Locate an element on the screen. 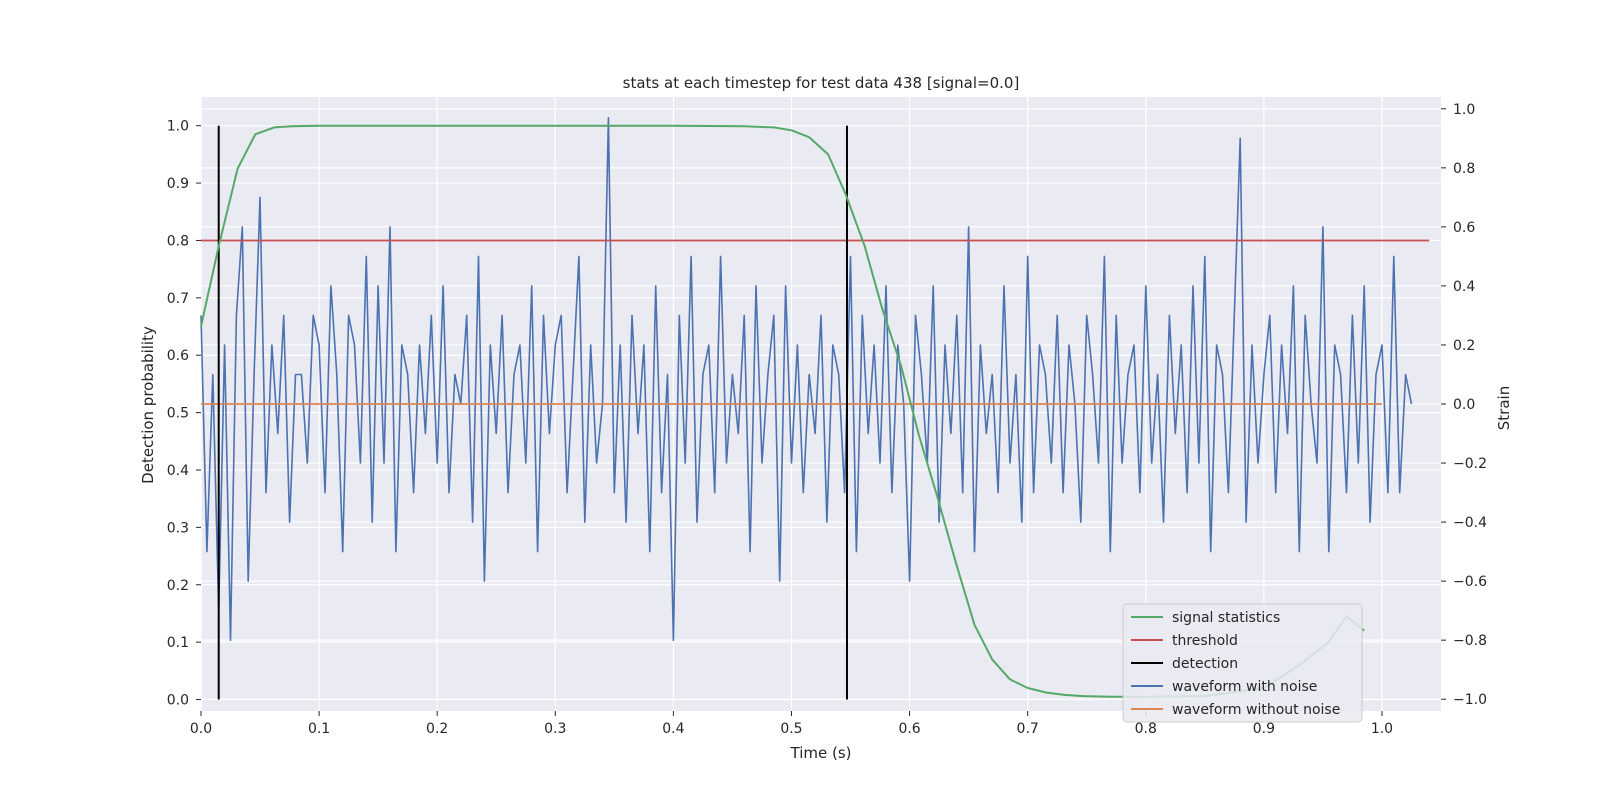 The width and height of the screenshot is (1600, 800). y2-tick-label: −0.8 is located at coordinates (1470, 641).